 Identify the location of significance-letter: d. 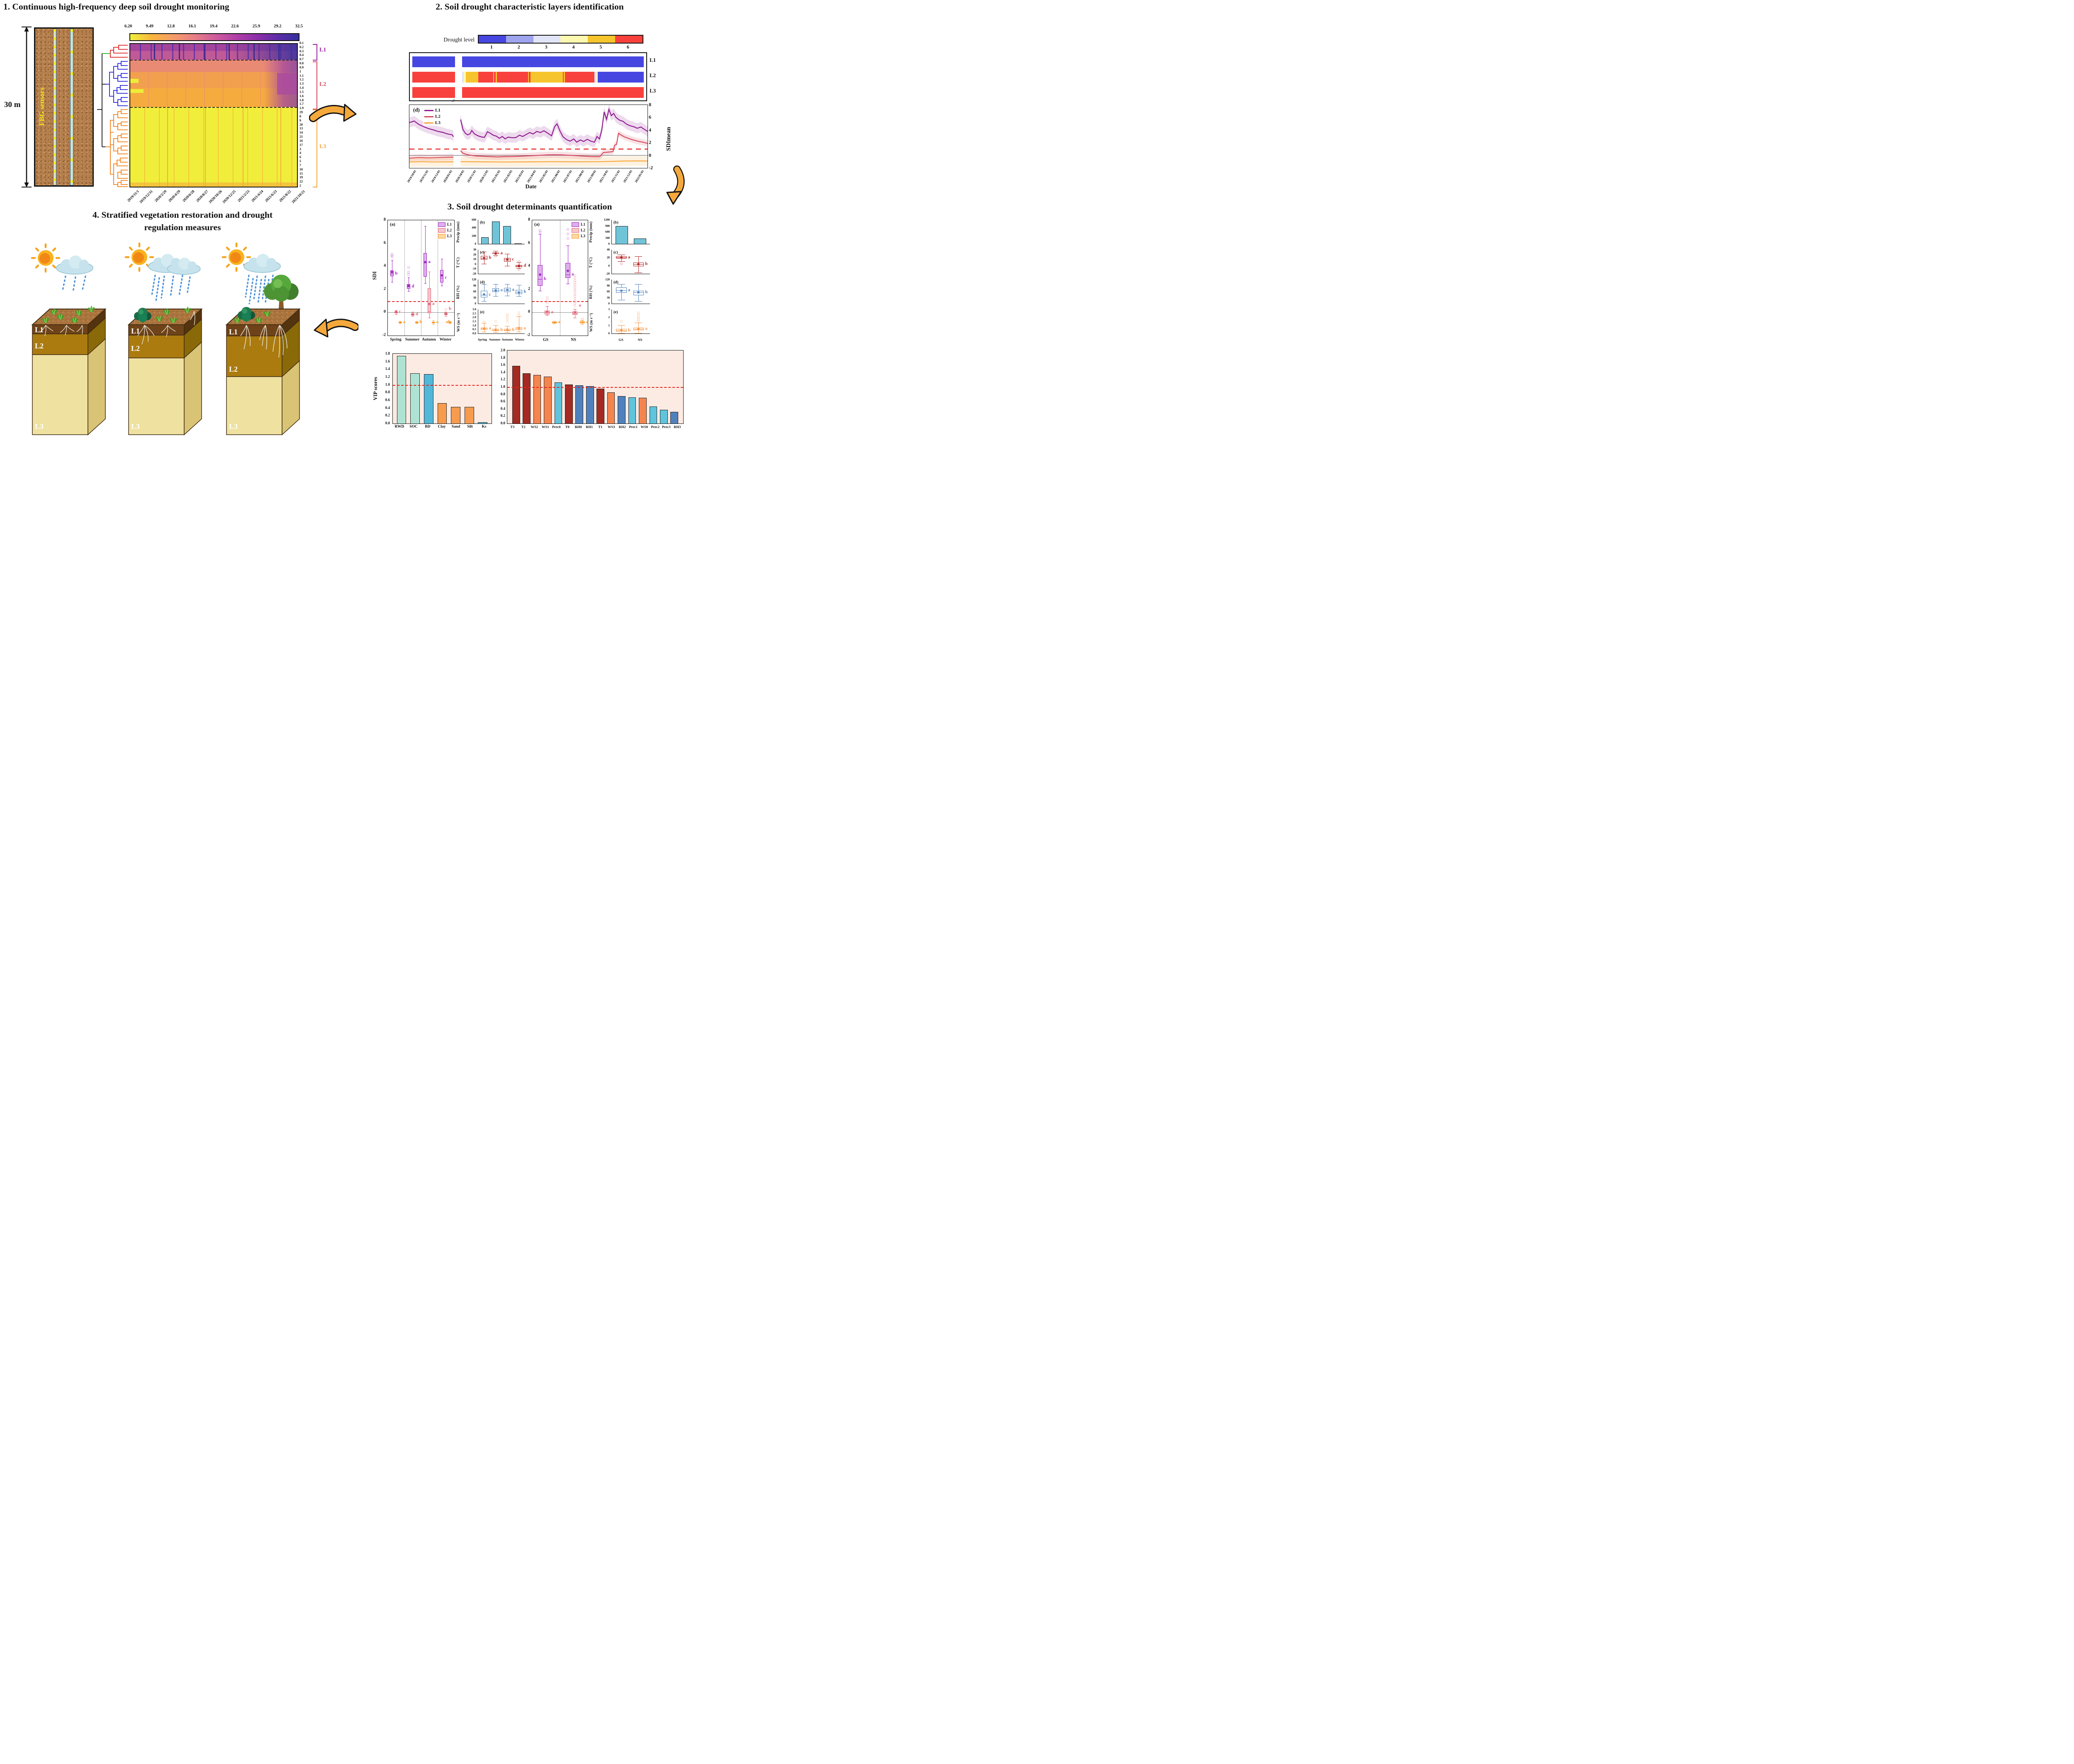
(417, 313).